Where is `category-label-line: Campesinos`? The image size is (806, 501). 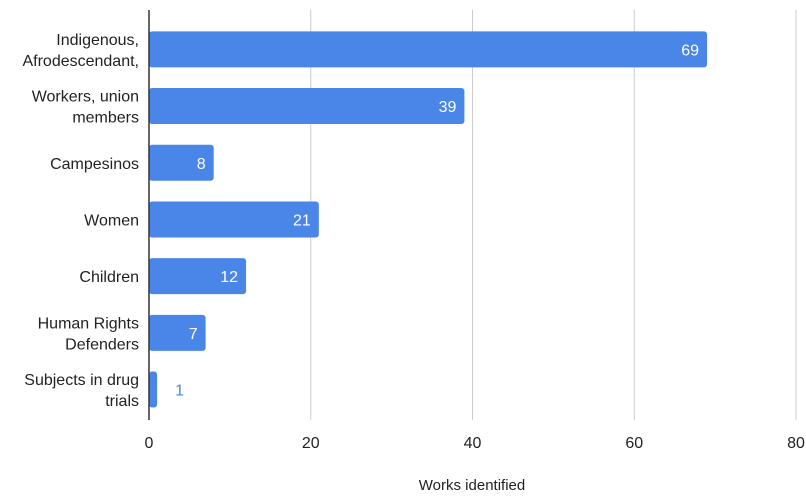
category-label-line: Campesinos is located at coordinates (94, 164).